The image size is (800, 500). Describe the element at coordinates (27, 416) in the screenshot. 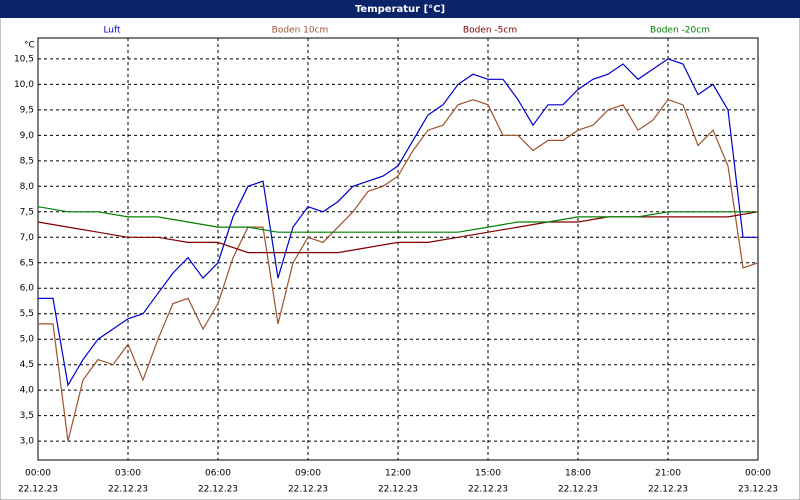

I see `y-tick-label: 3,5` at that location.